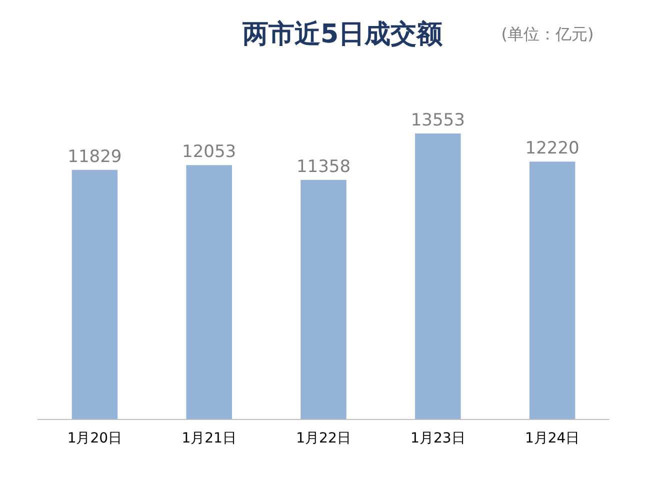 The width and height of the screenshot is (645, 478). I want to click on x-tick-label: 1月20日, so click(94, 438).